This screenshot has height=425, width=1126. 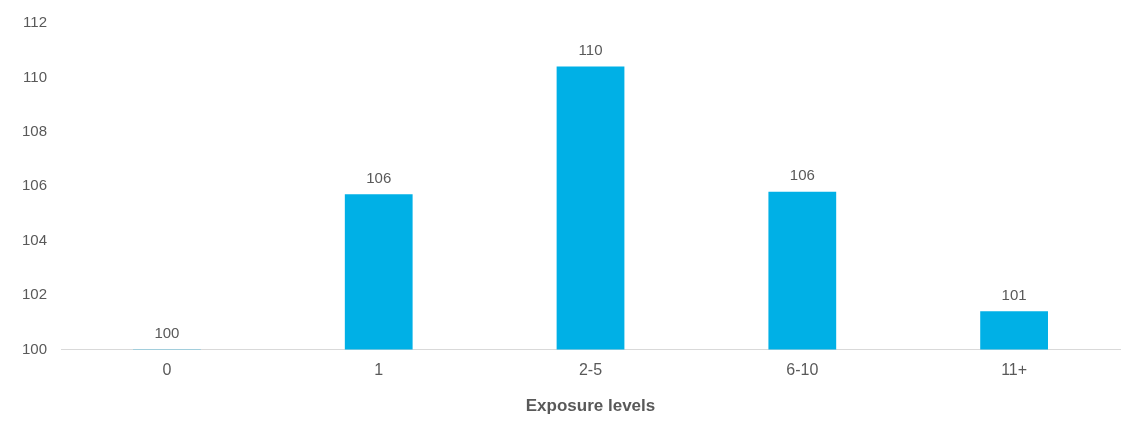 I want to click on y-tick-label: 102, so click(x=35, y=294).